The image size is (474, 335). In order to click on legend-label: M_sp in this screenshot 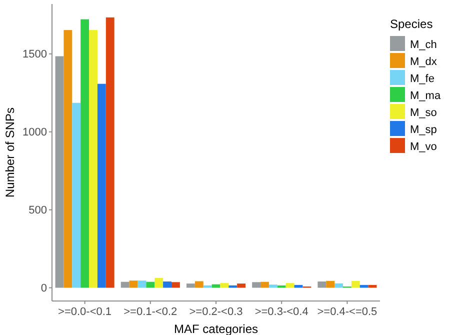, I will do `click(423, 130)`.